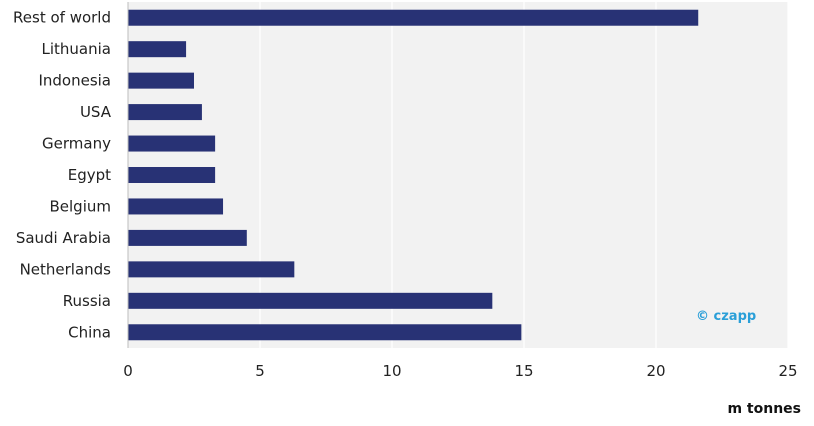  I want to click on category-label: Egypt, so click(89, 175).